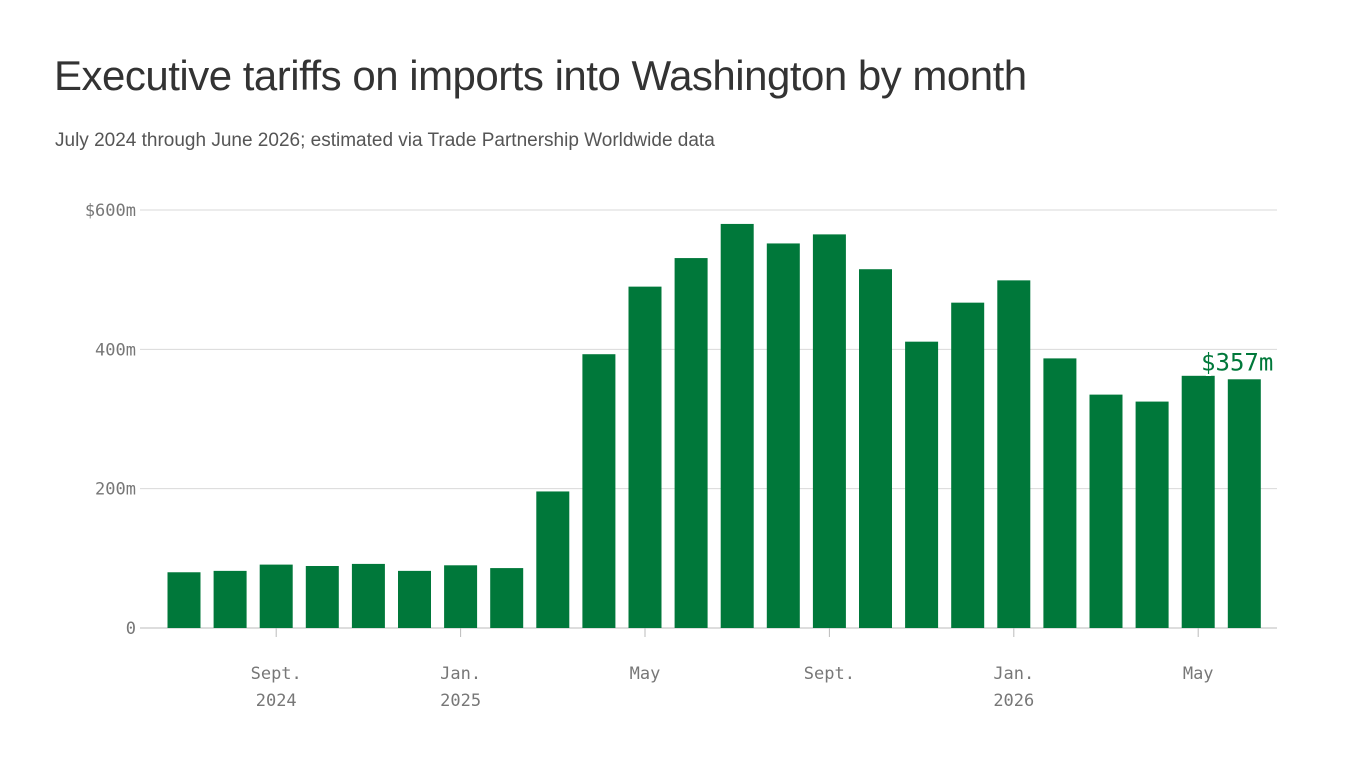 The height and width of the screenshot is (768, 1366). Describe the element at coordinates (732, 669) in the screenshot. I see `x-axis: Sept. 2024 Jan. 2025 May Sept. Jan. 2026 May` at that location.